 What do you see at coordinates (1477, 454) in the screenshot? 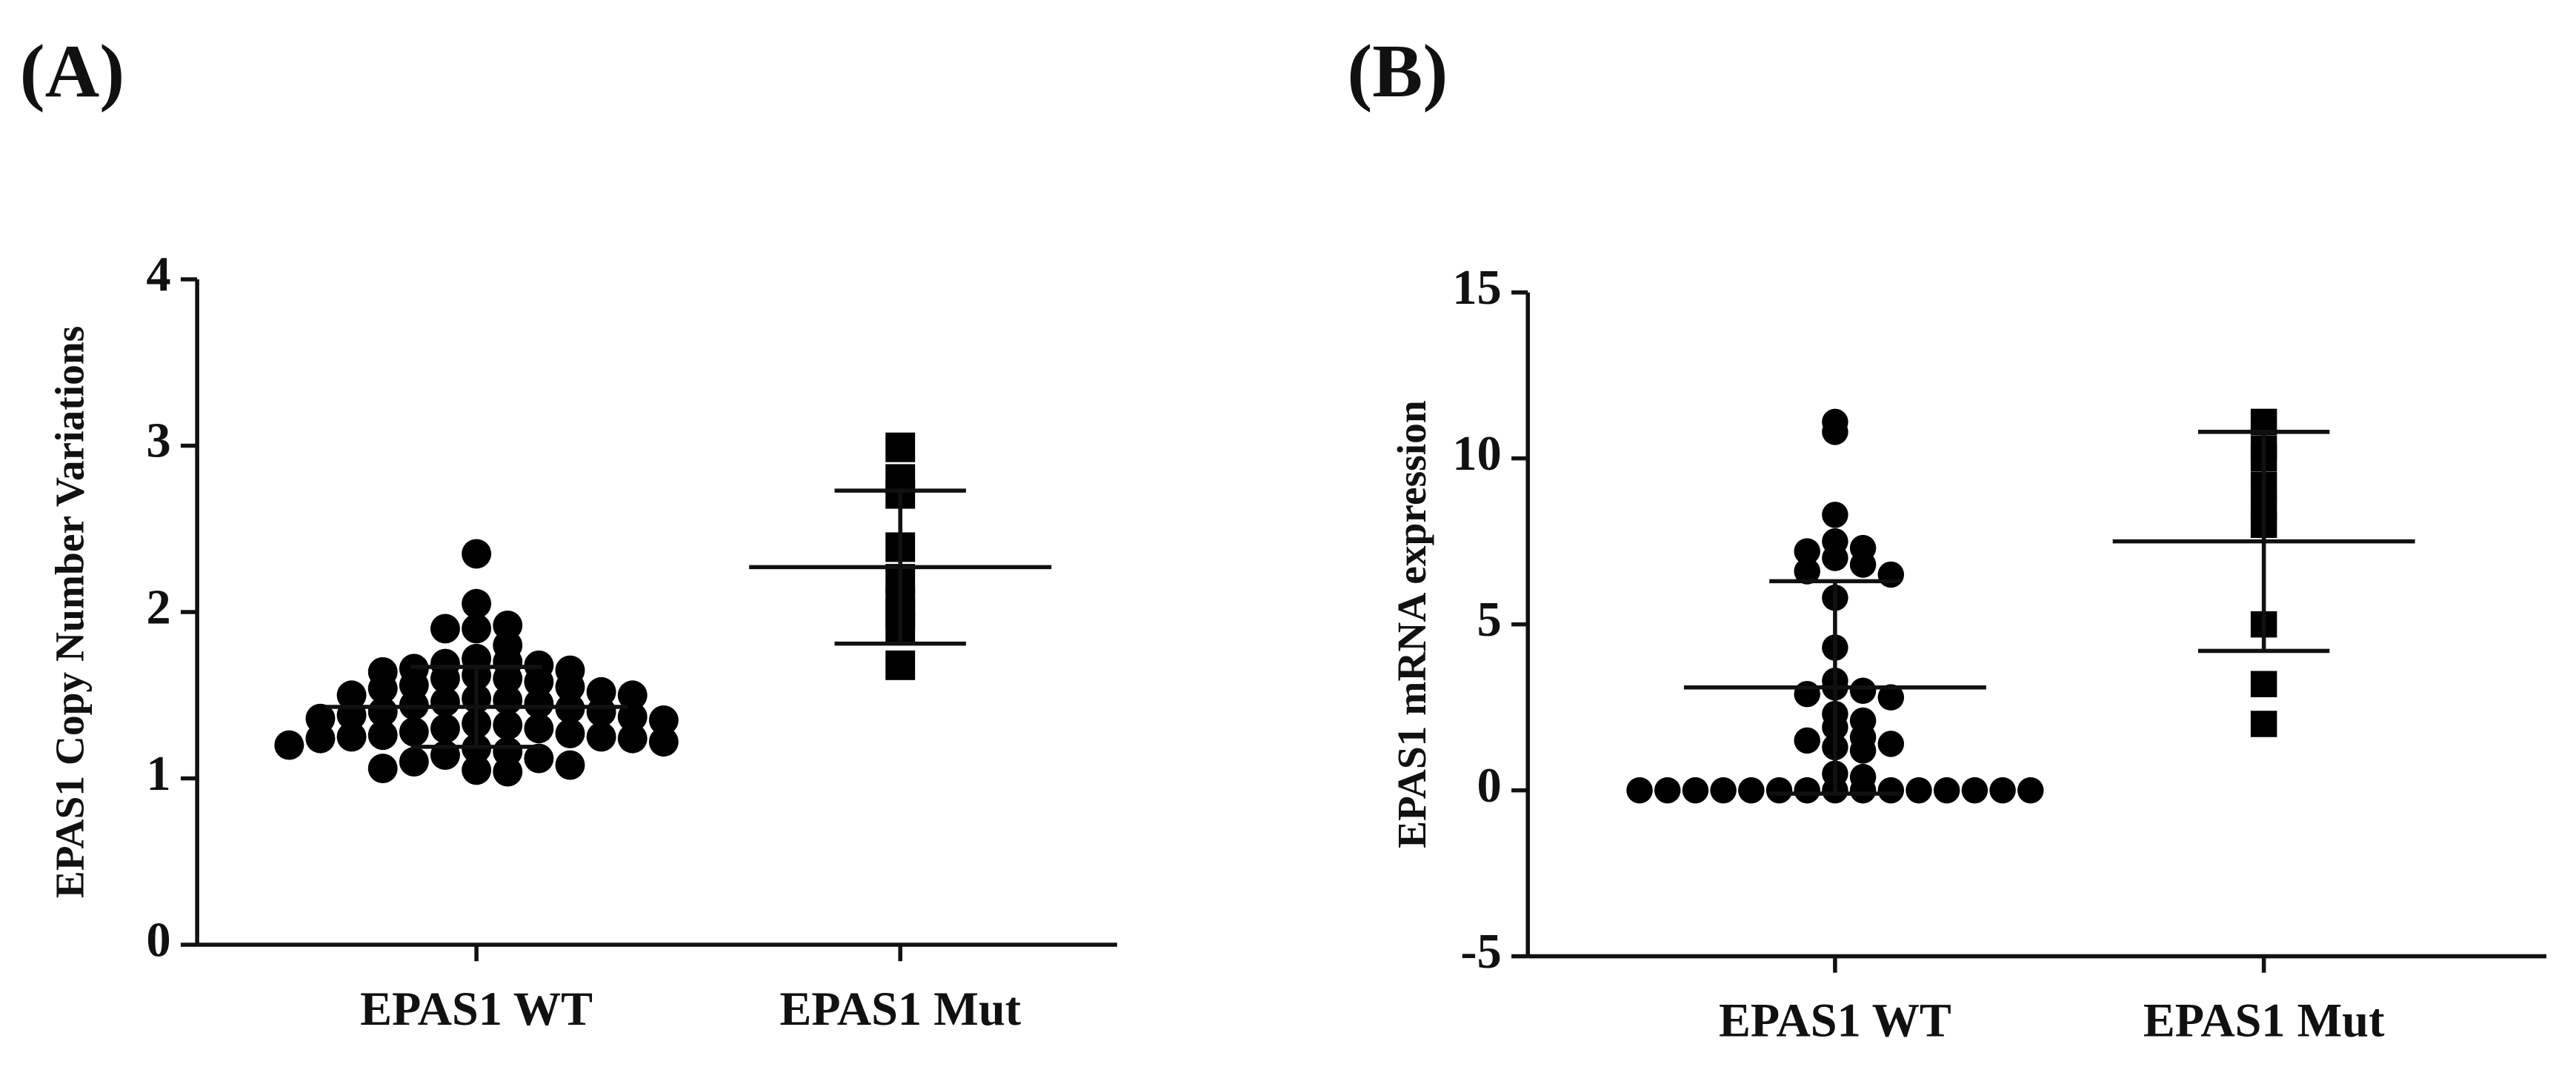
I see `y-tick-label: 10` at bounding box center [1477, 454].